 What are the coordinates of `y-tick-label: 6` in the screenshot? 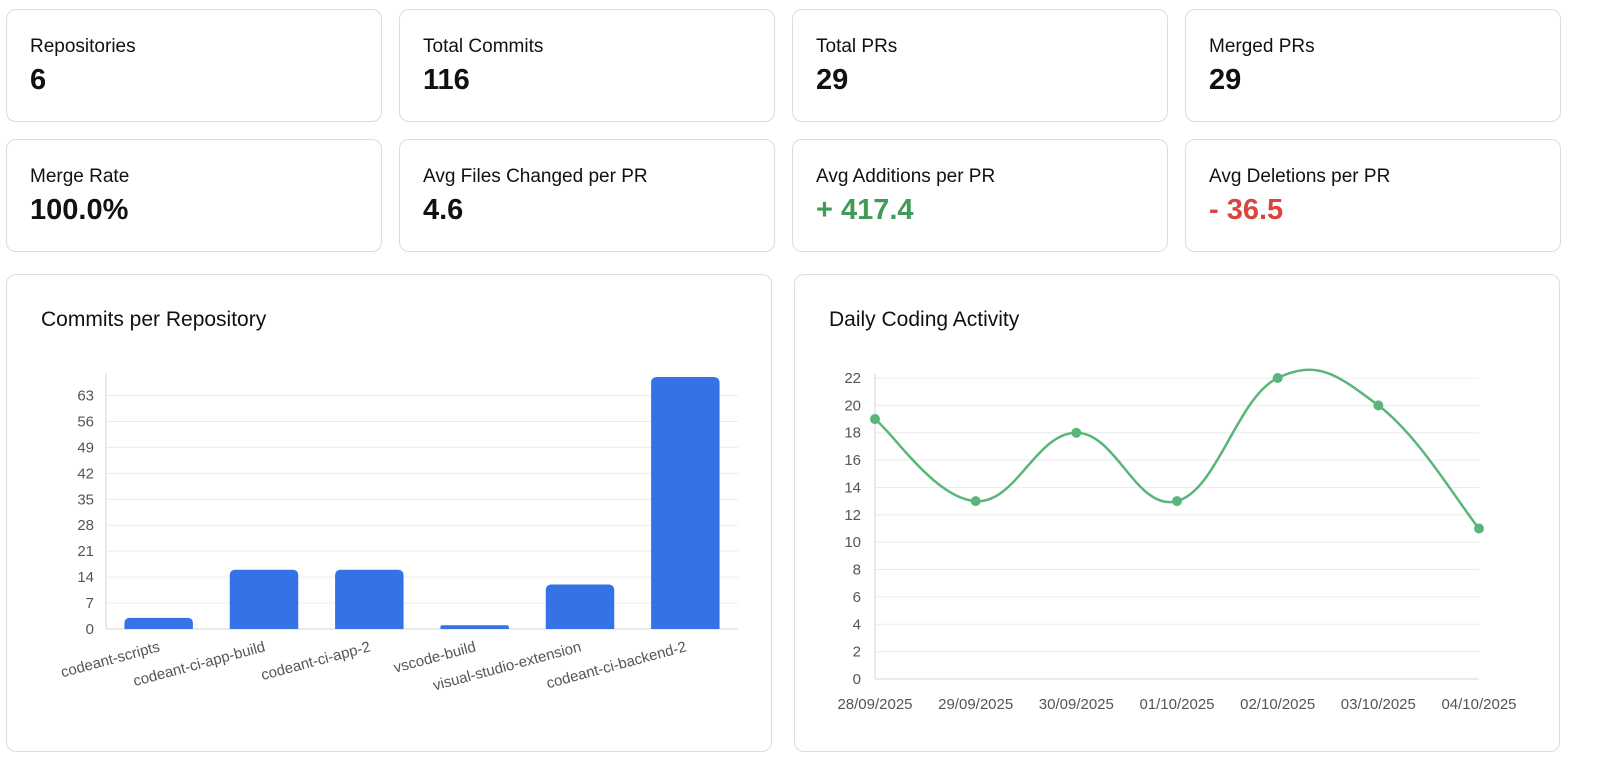 It's located at (857, 597).